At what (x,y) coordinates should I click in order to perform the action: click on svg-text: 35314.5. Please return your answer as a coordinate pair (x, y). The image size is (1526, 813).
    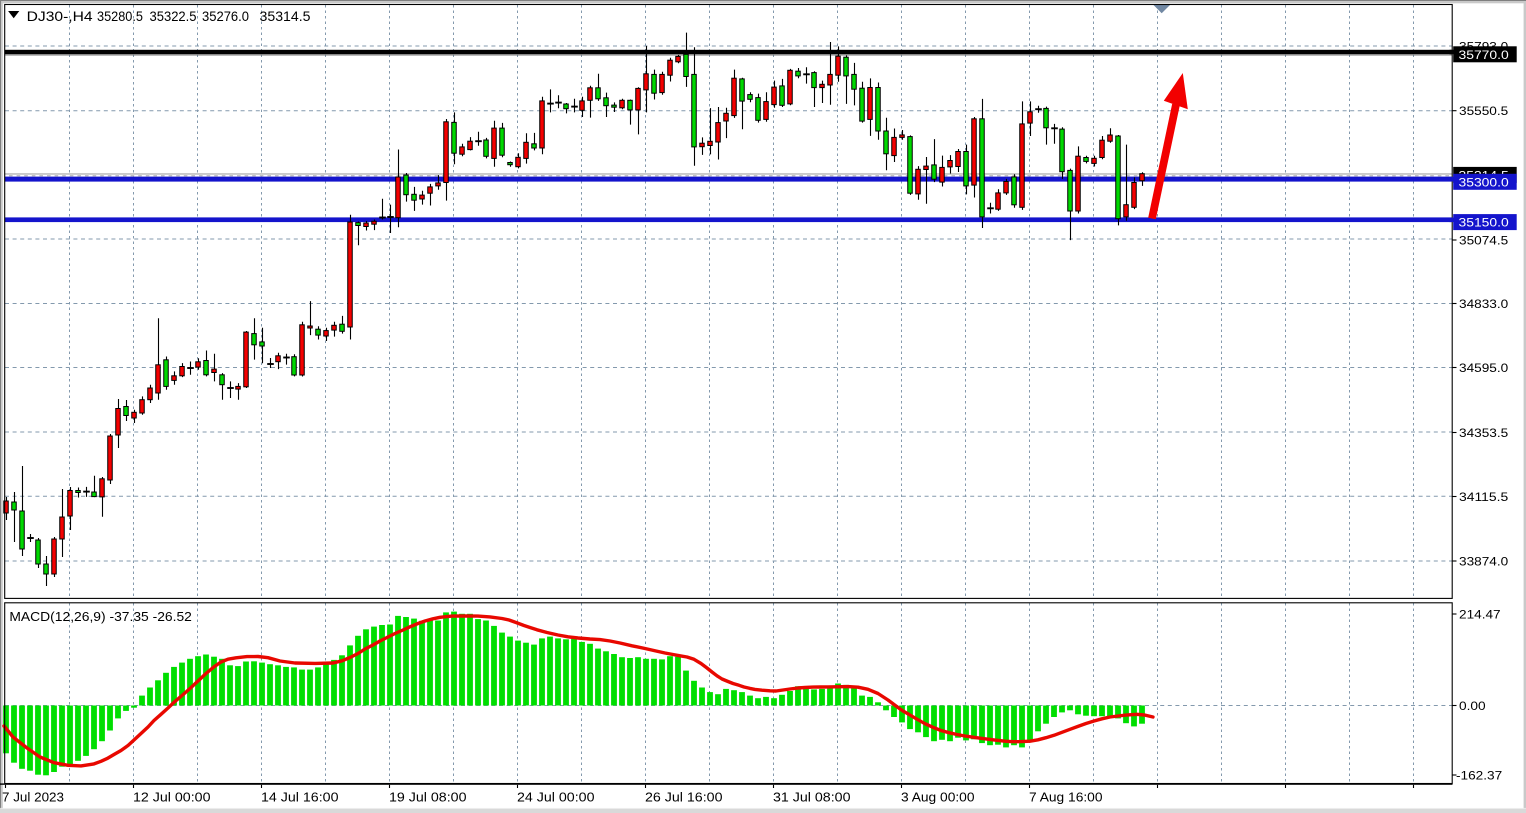
    Looking at the image, I should click on (285, 16).